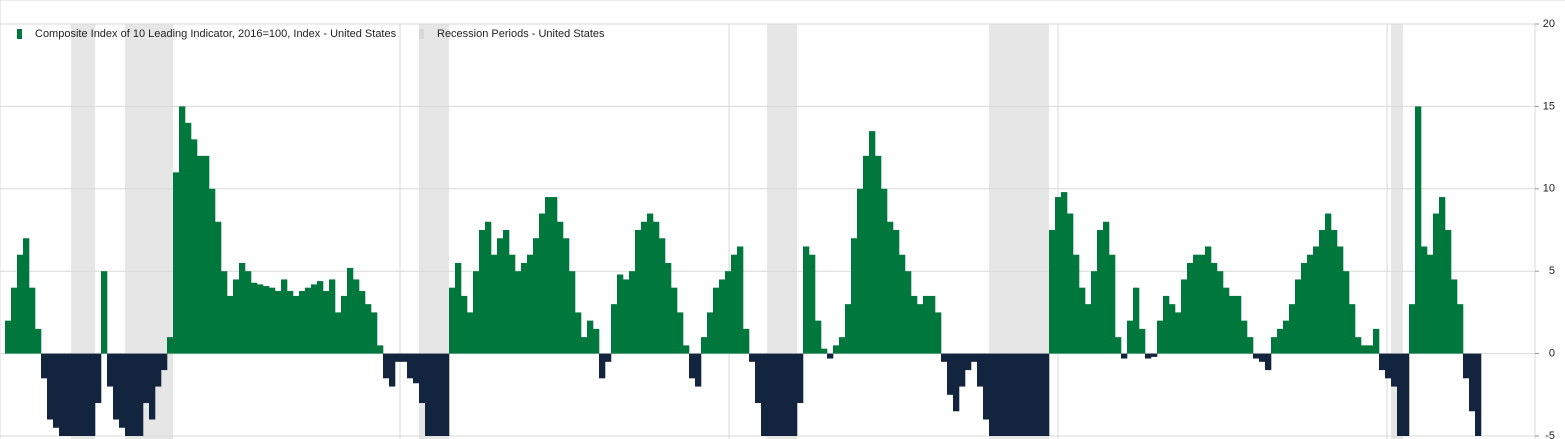 The image size is (1565, 439). I want to click on y-tick-label: 5, so click(1552, 271).